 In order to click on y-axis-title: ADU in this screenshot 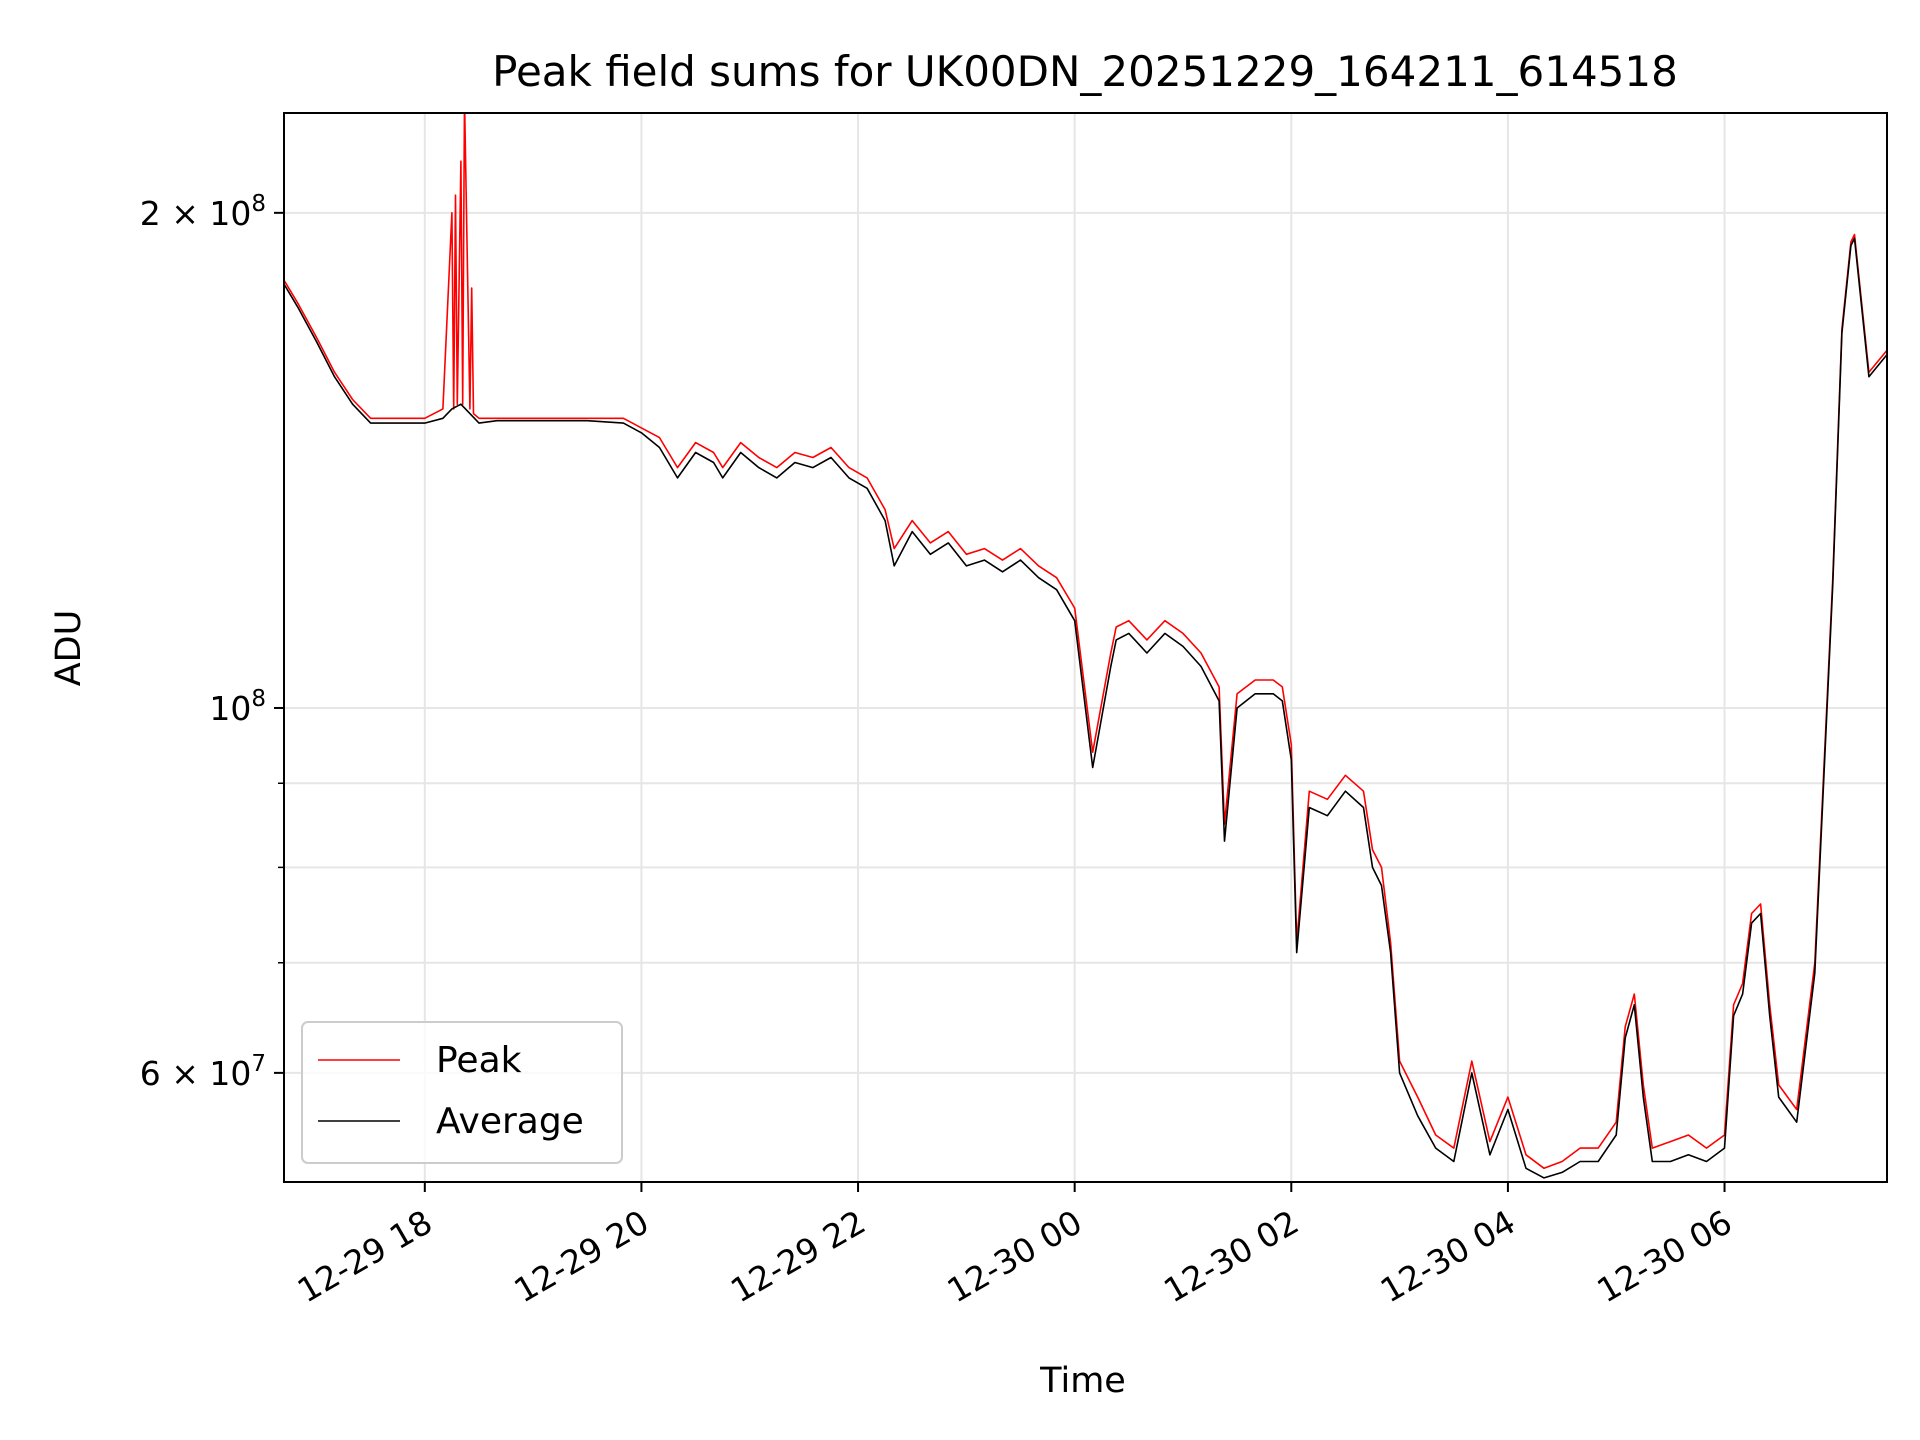, I will do `click(69, 648)`.